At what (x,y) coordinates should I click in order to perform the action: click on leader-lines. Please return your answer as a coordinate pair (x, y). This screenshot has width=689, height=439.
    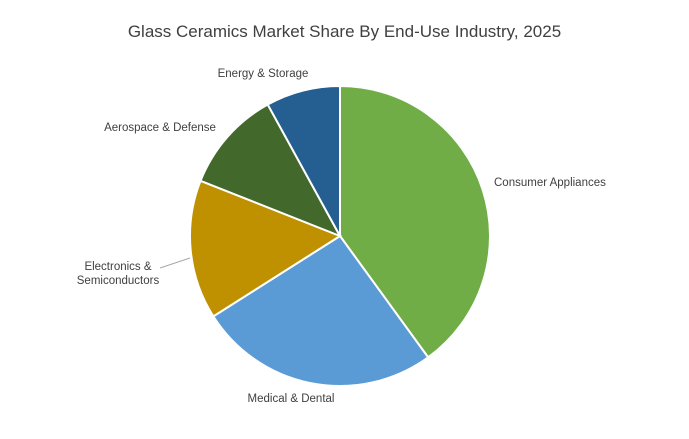
    Looking at the image, I should click on (175, 263).